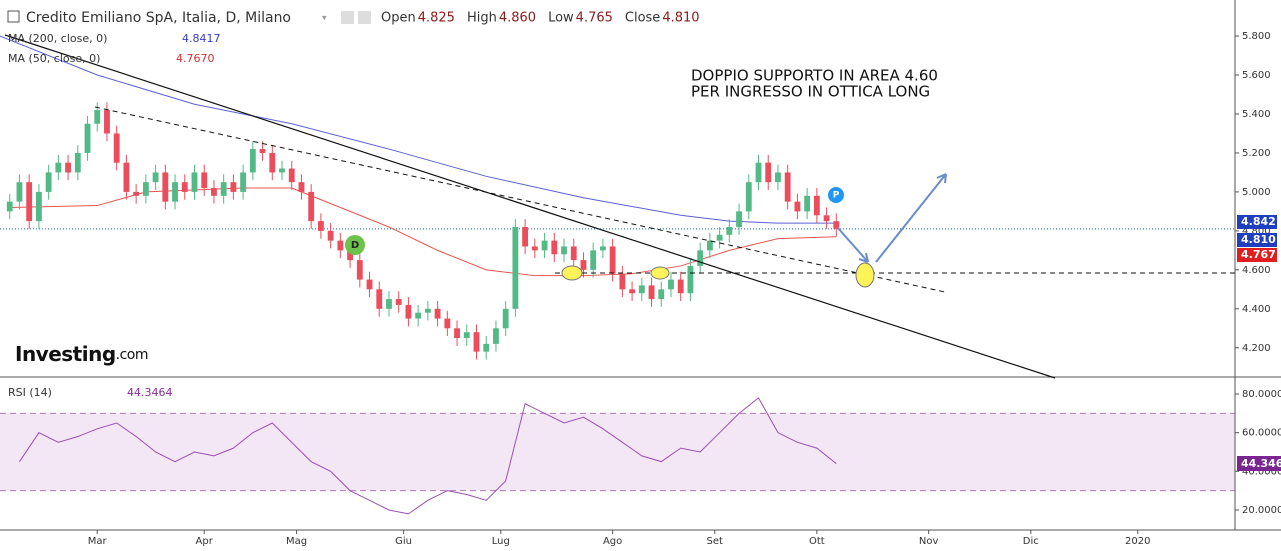  Describe the element at coordinates (865, 275) in the screenshot. I see `target-mark` at that location.